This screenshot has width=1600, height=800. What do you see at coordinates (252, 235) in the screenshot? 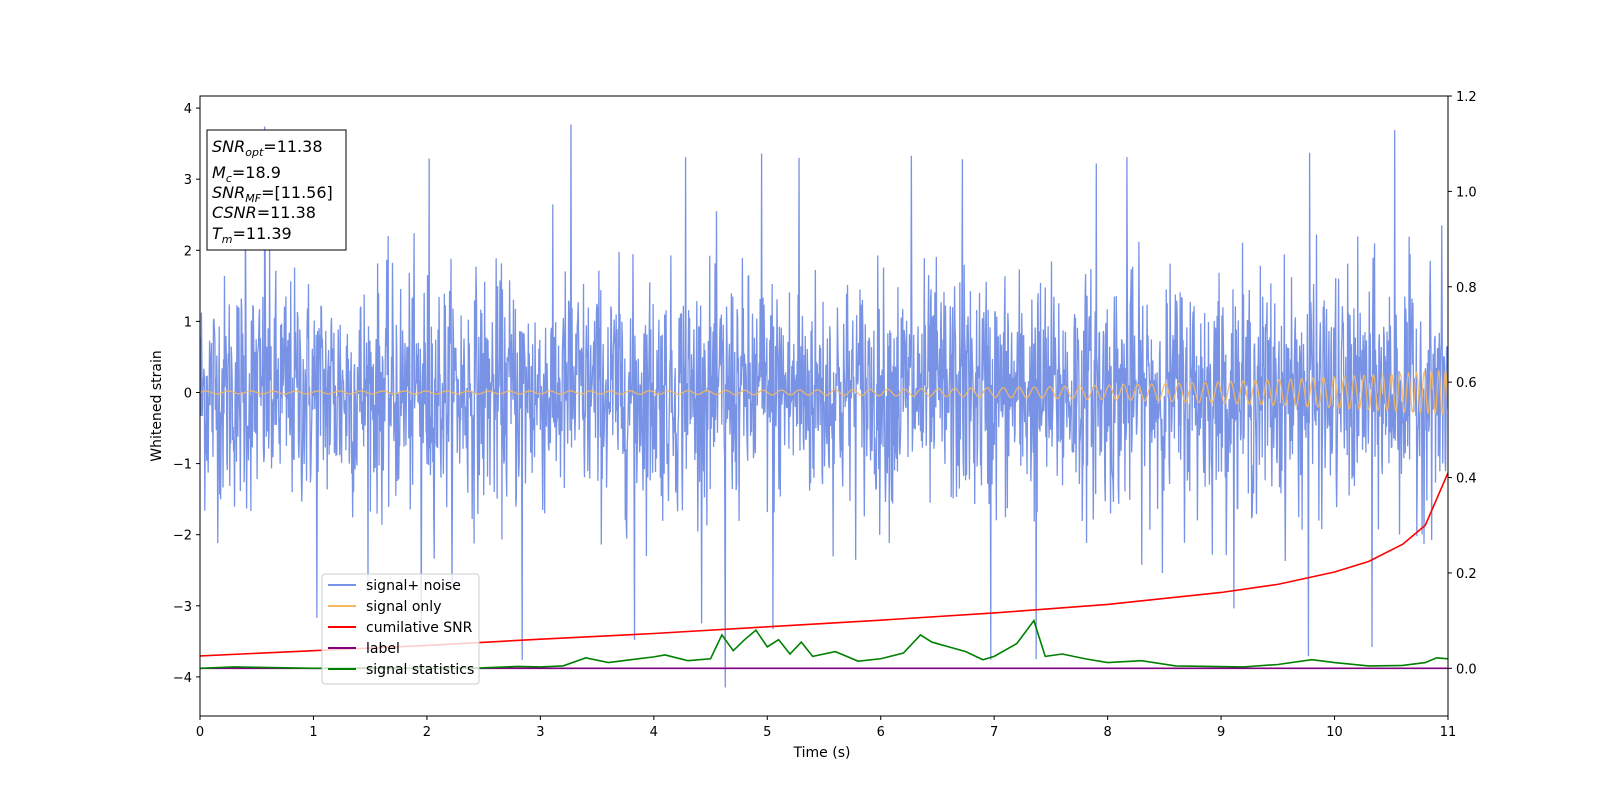
I see `info-tm: Tm=11.39` at bounding box center [252, 235].